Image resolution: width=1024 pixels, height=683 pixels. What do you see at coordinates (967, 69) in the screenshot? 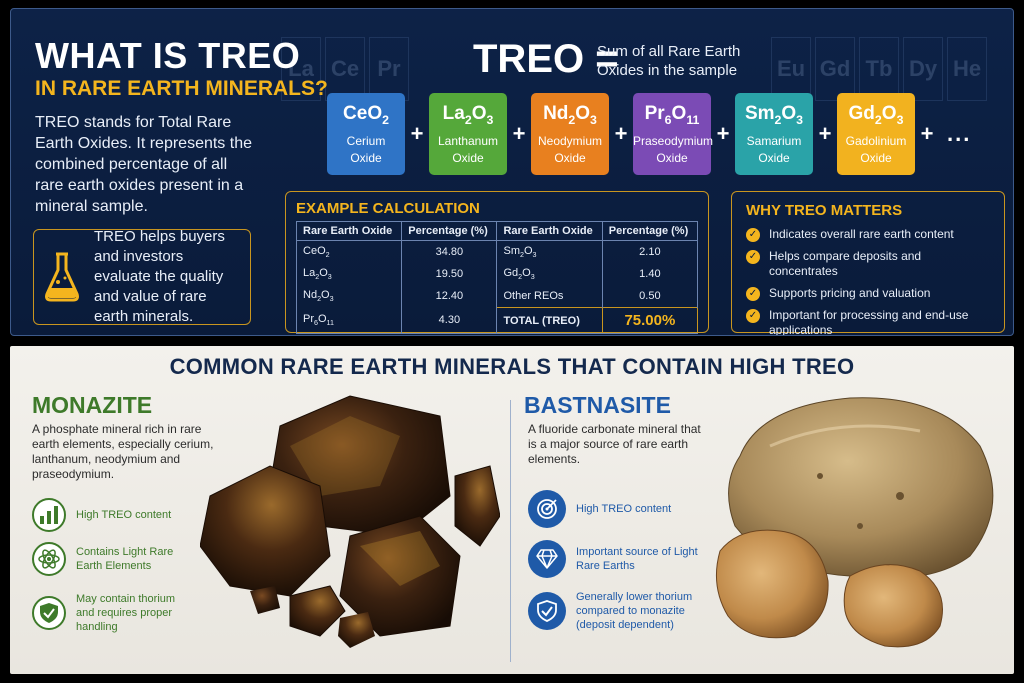
I see `periodic-cell: He` at bounding box center [967, 69].